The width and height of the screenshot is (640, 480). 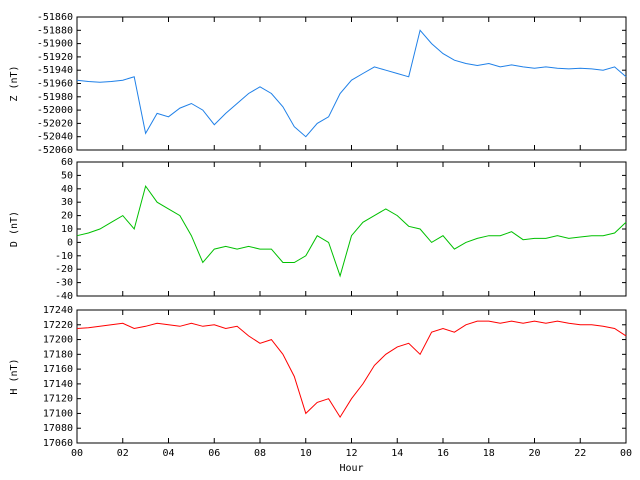 What do you see at coordinates (14, 376) in the screenshot?
I see `y-axis-label: H (nT)` at bounding box center [14, 376].